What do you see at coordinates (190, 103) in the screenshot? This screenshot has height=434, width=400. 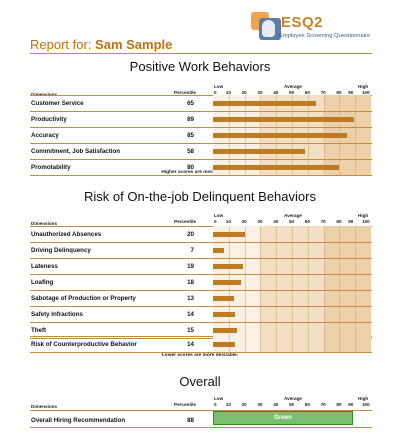 I see `percentile-value: 65` at bounding box center [190, 103].